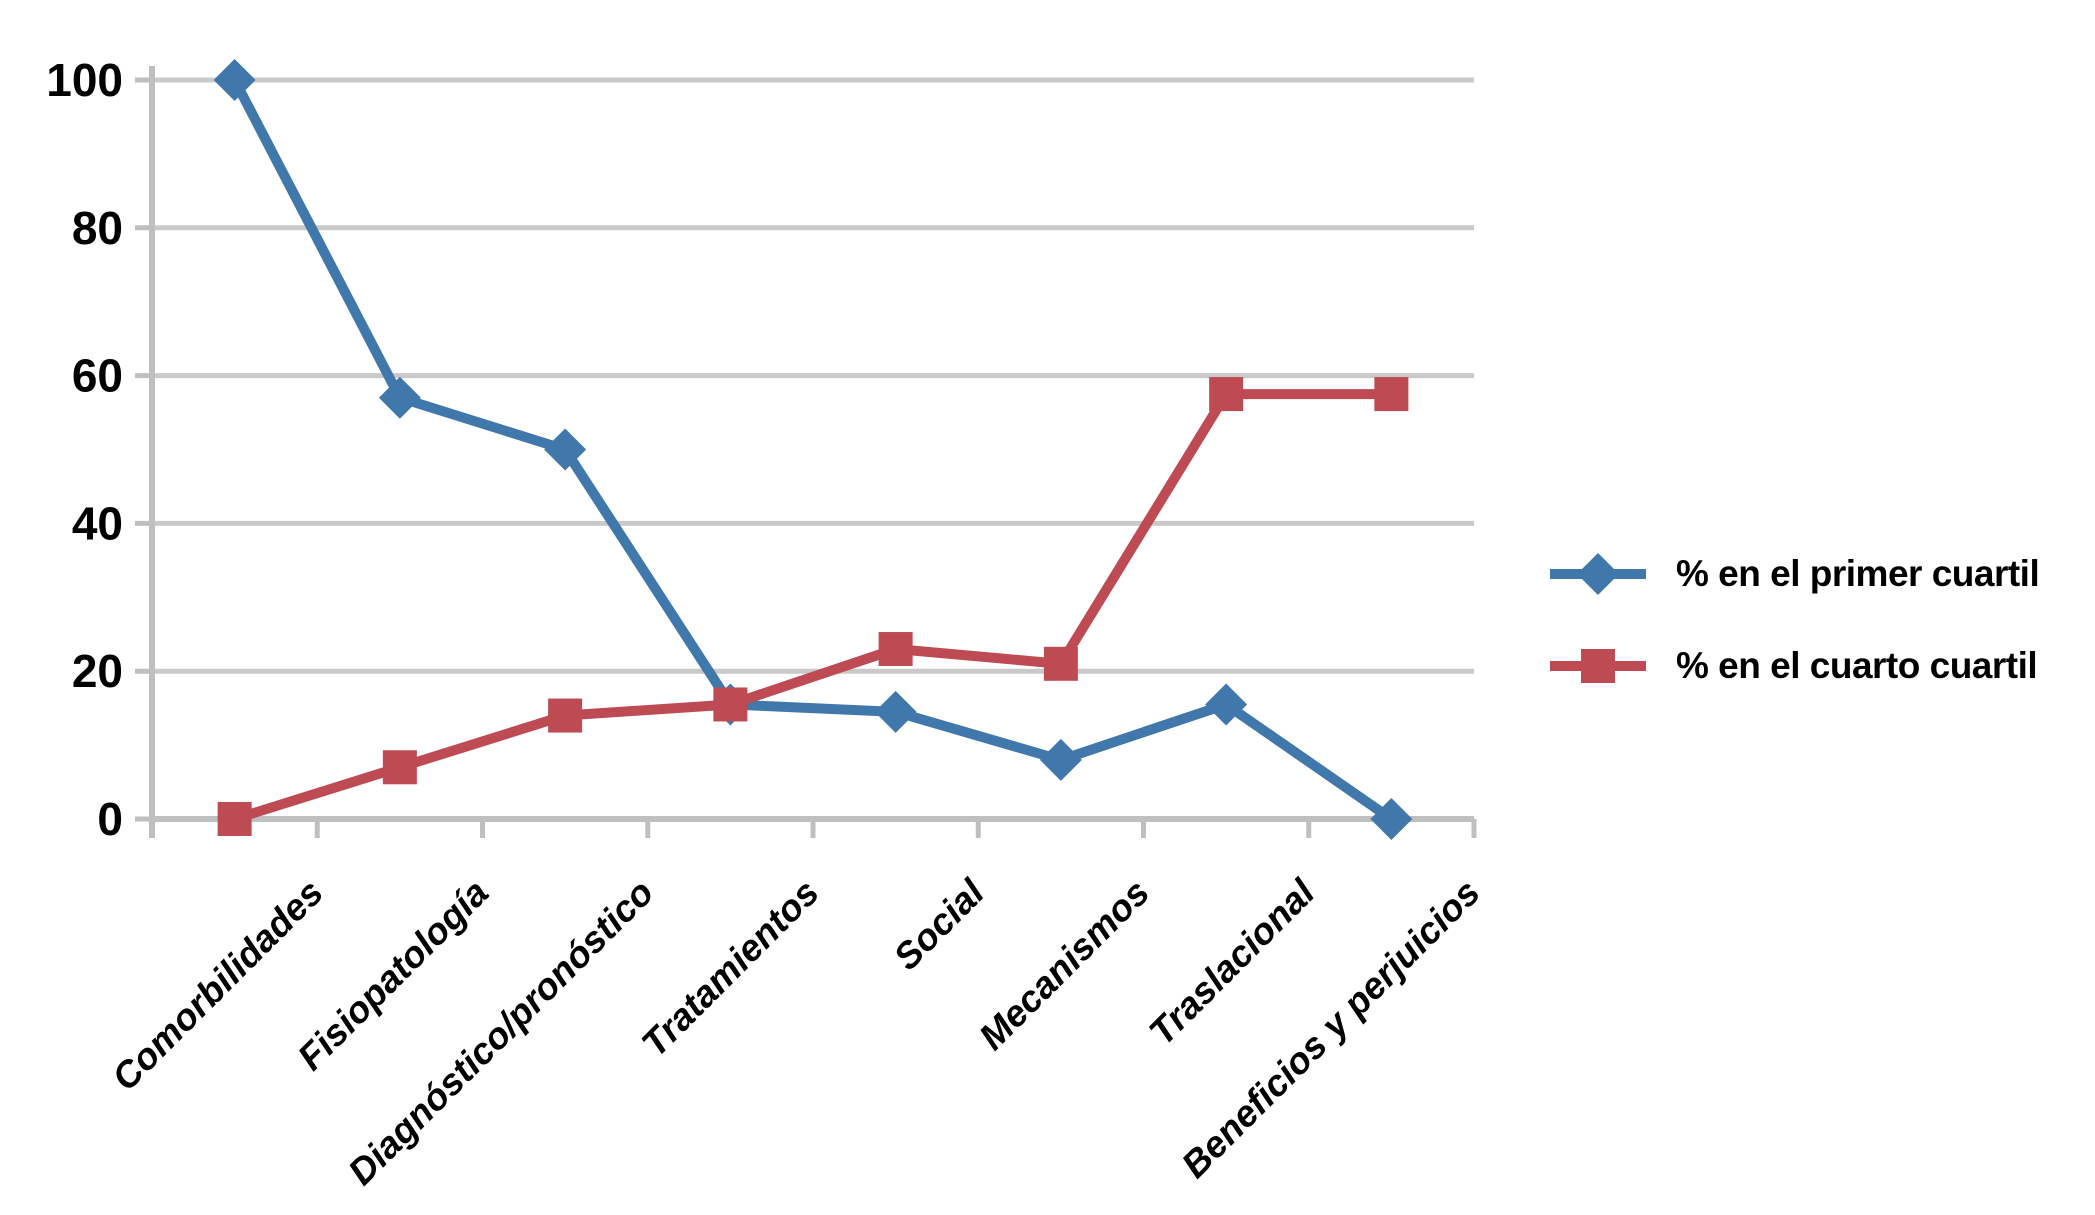  I want to click on y-axis-label-0: 0, so click(110, 819).